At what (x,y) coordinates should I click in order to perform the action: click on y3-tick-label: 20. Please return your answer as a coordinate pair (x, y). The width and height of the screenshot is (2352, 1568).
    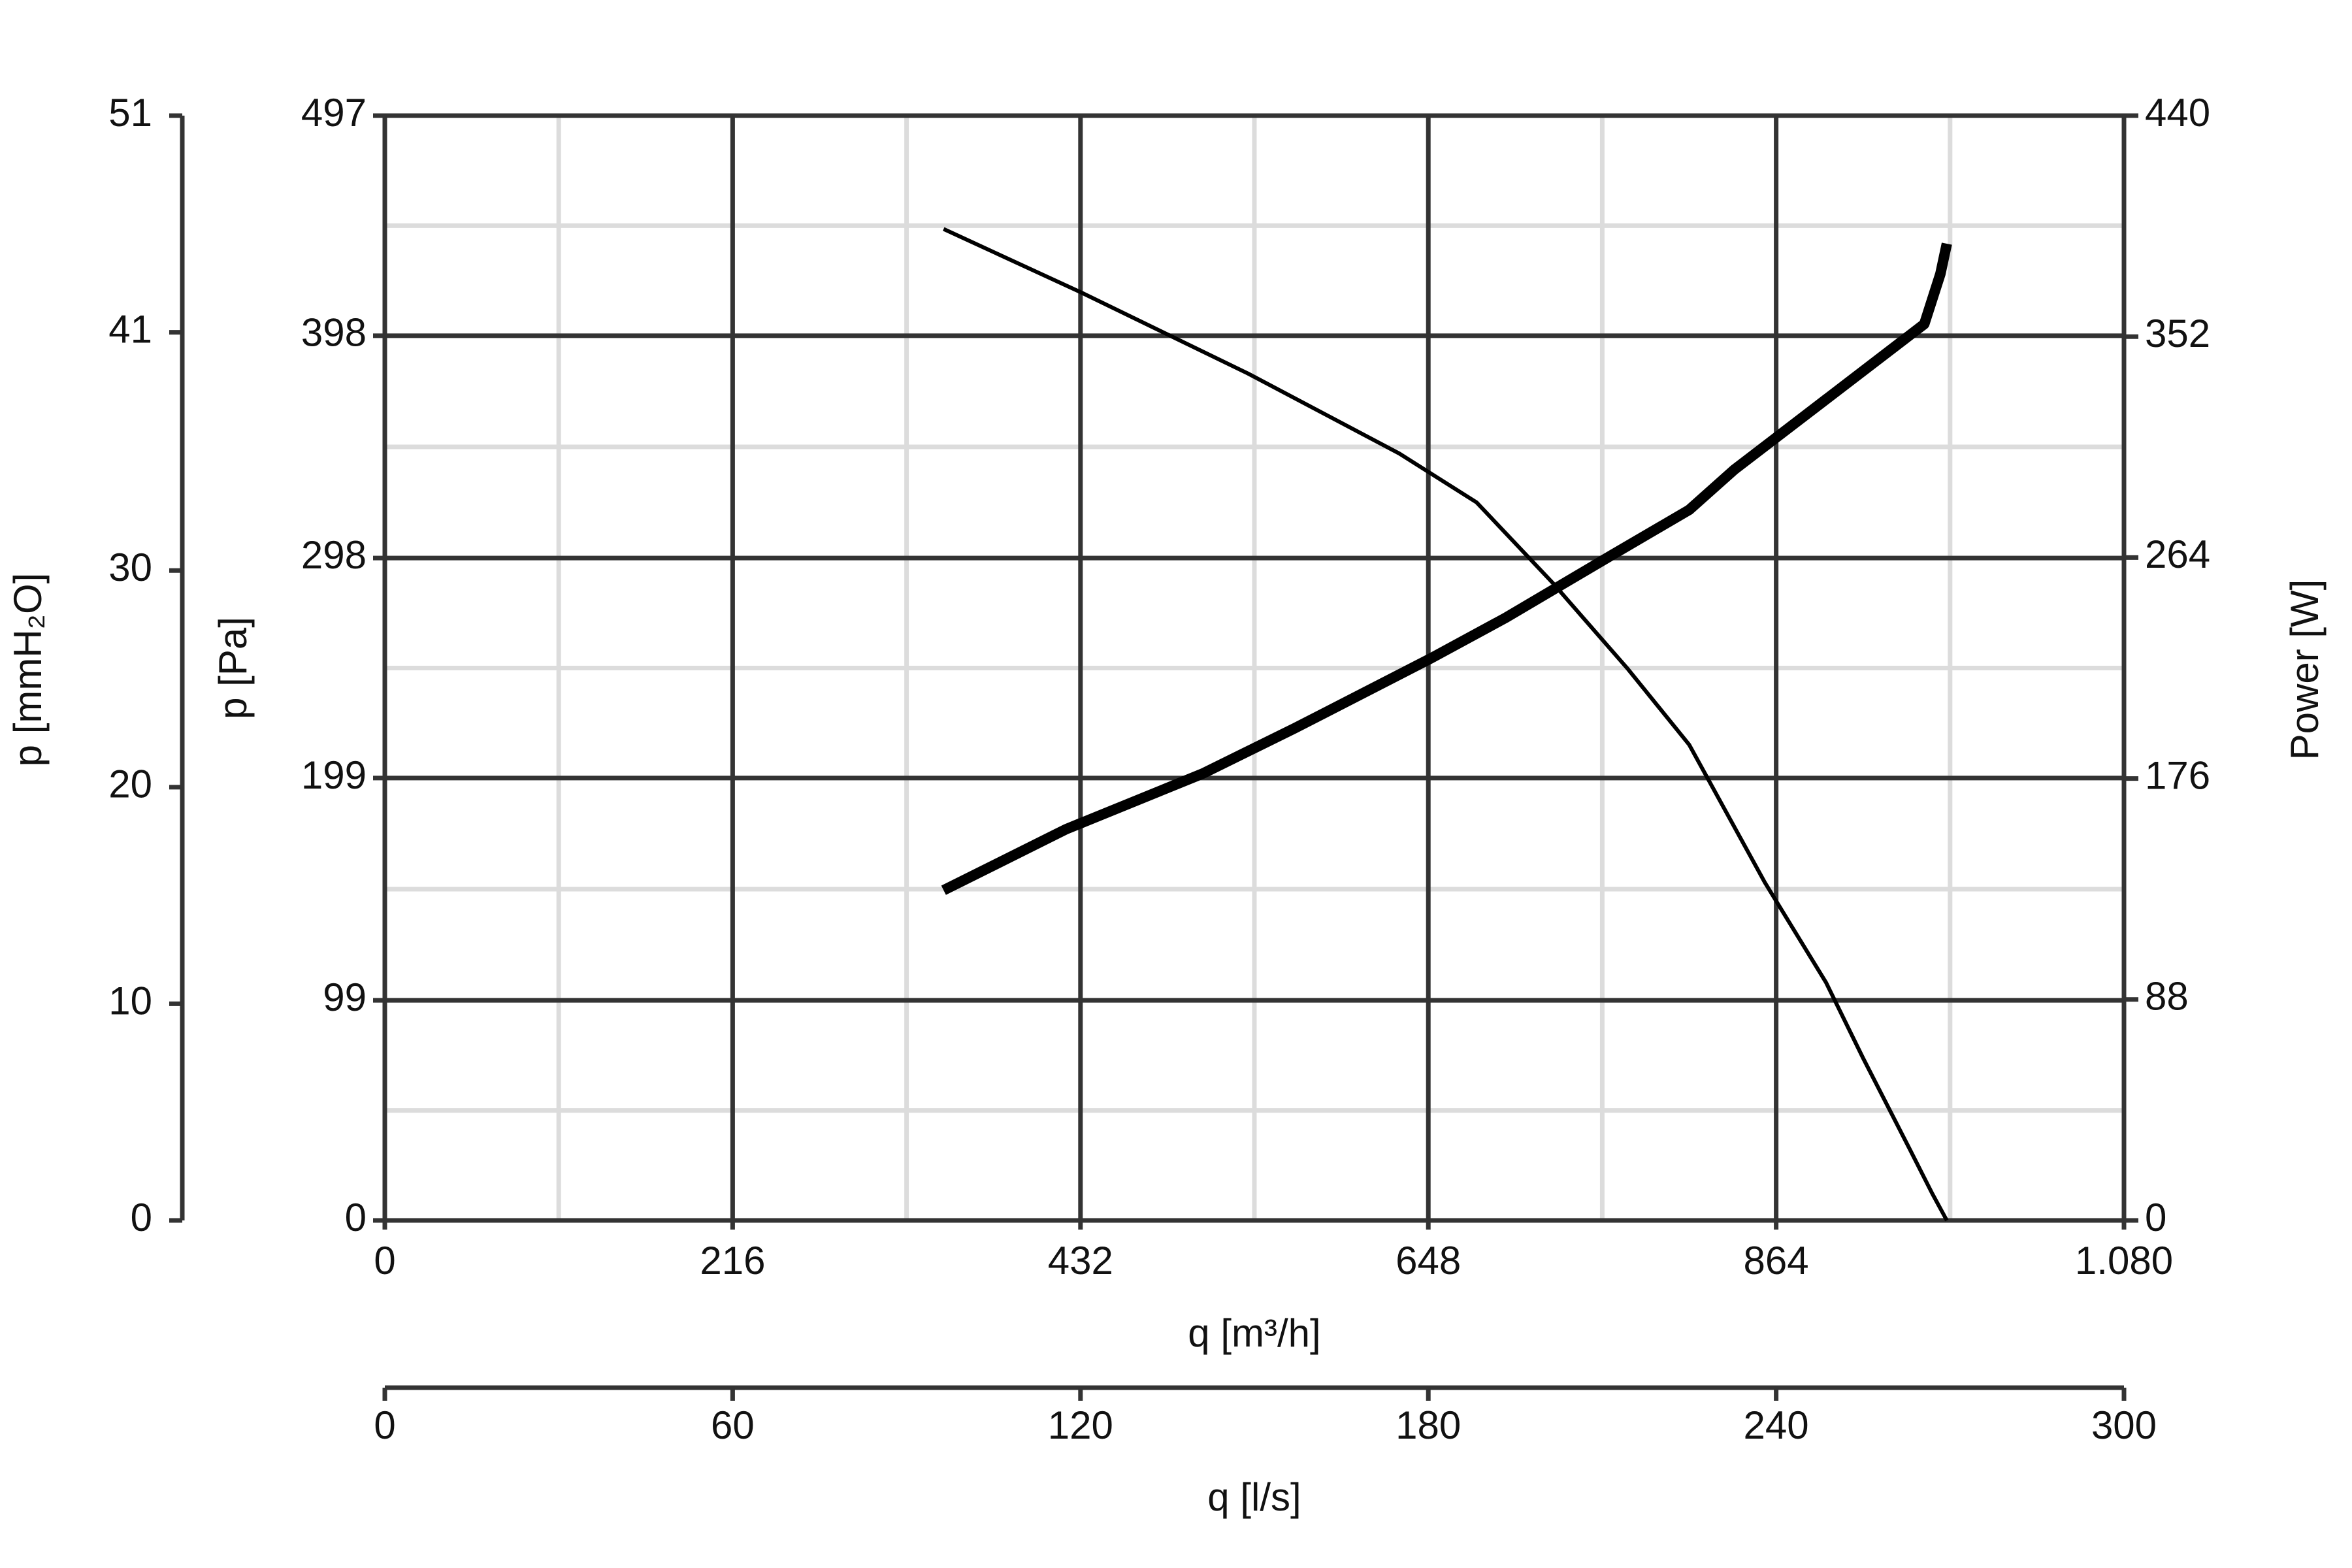
    Looking at the image, I should click on (130, 784).